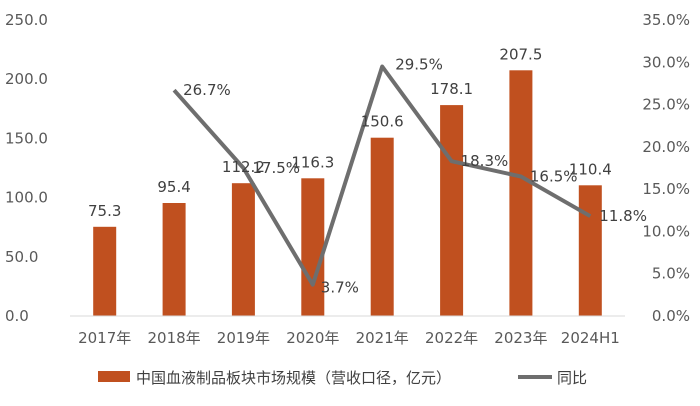 The height and width of the screenshot is (406, 700). I want to click on left-tick-label: 0.0, so click(17, 316).